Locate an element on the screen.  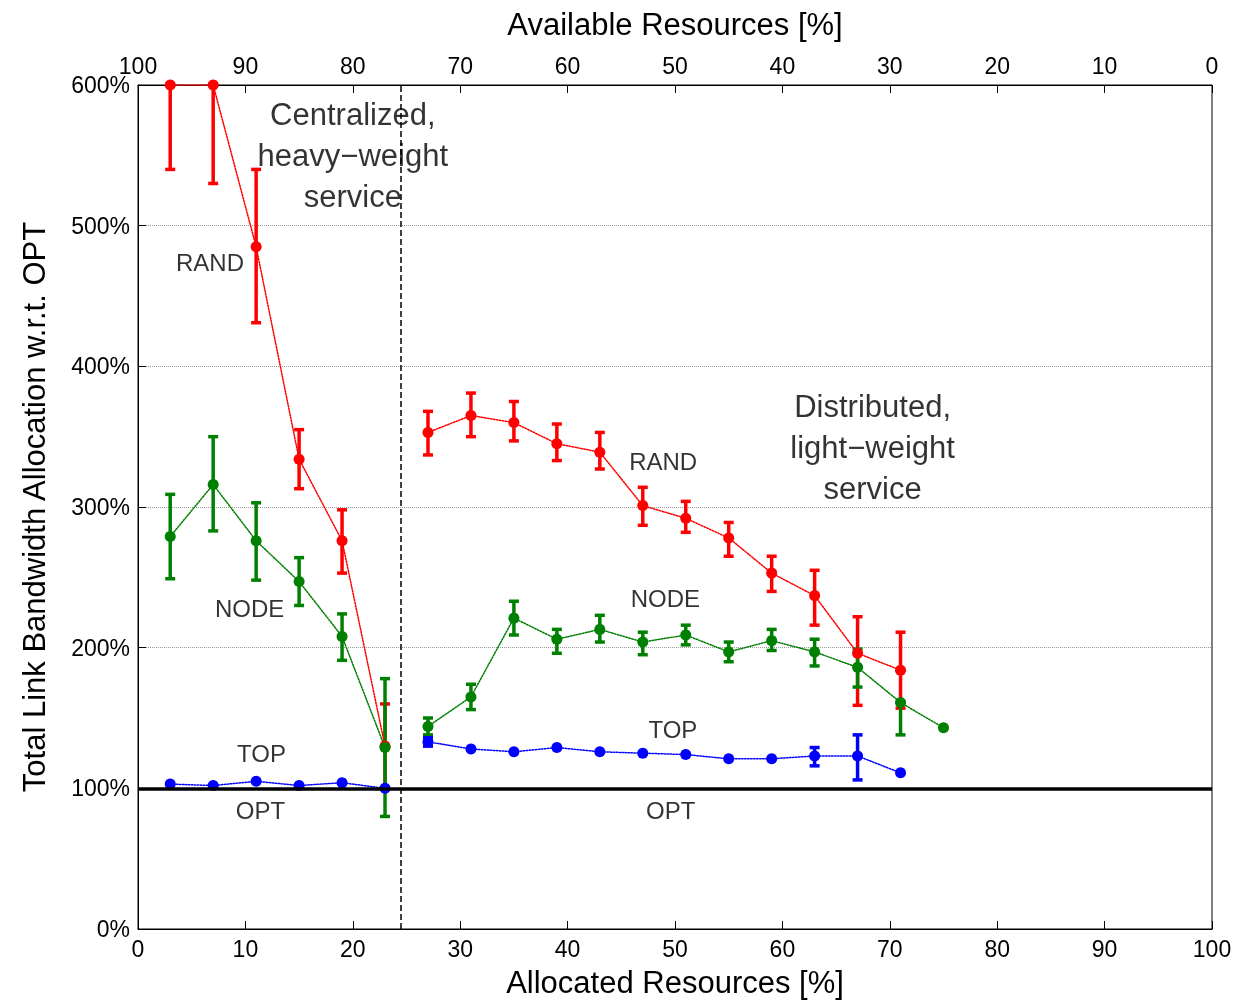
x-tick-label: 50 is located at coordinates (675, 948).